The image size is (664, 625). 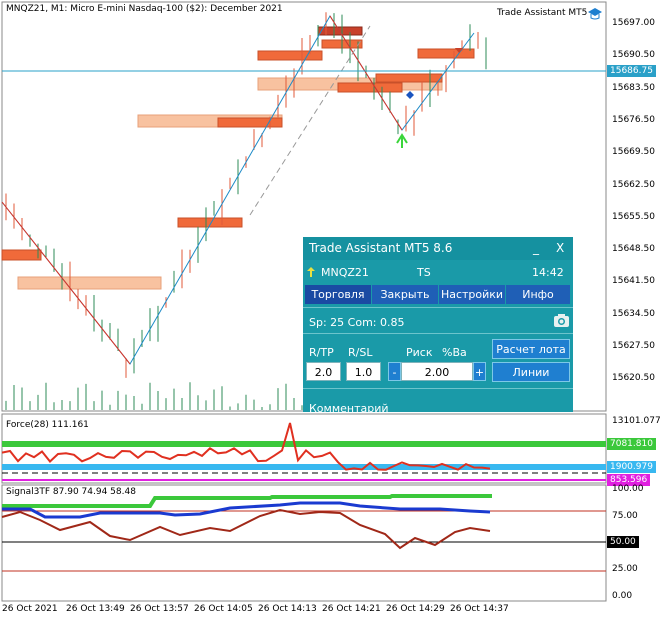 I want to click on signal-axis-label: 75.00, so click(x=625, y=515).